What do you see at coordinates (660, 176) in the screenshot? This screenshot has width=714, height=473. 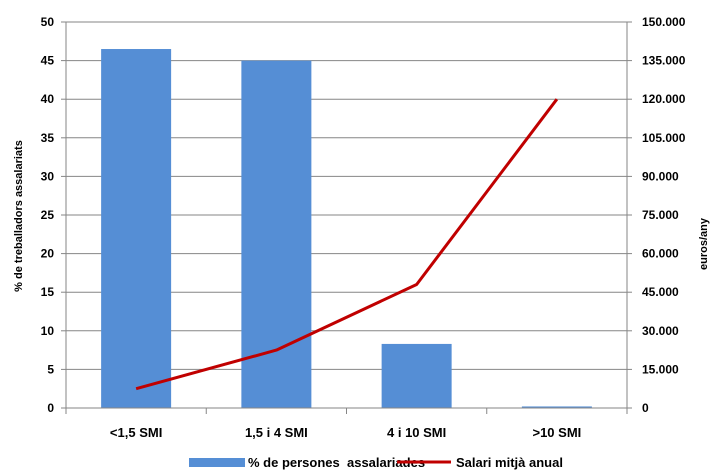 I see `y2-tick-label: 90.000` at bounding box center [660, 176].